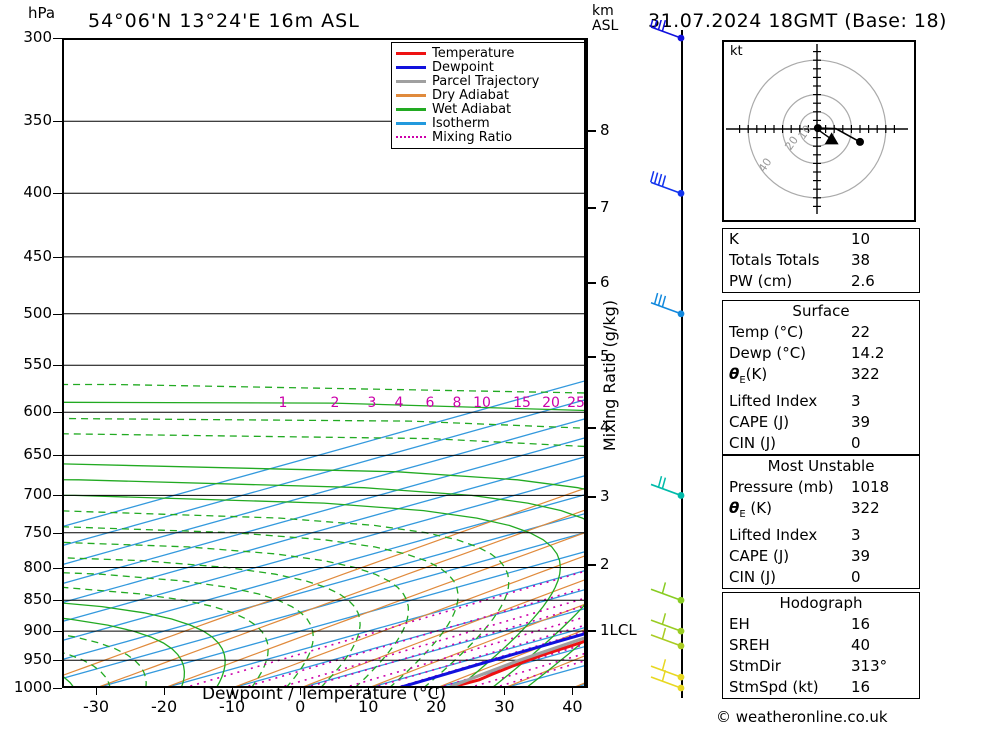  I want to click on pressure-tick-label: 900, so click(37, 630).